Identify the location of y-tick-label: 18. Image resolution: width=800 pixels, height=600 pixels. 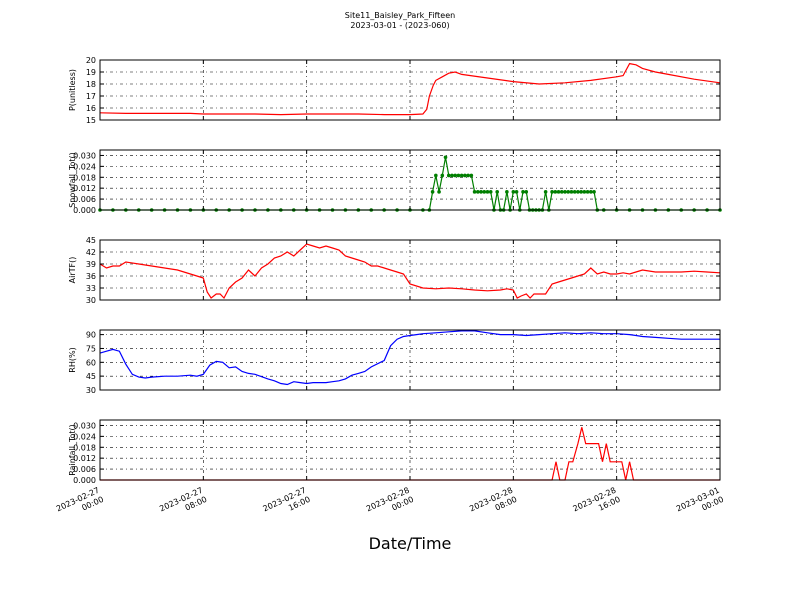
(91, 84).